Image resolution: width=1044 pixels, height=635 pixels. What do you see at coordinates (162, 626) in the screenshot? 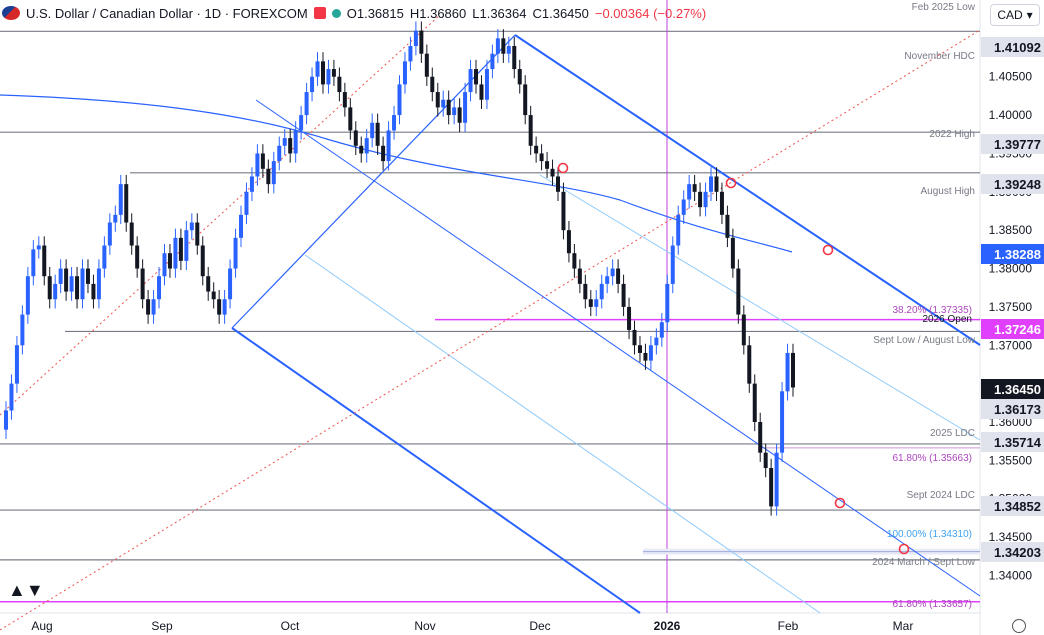
I see `time-tick-label: Sep` at bounding box center [162, 626].